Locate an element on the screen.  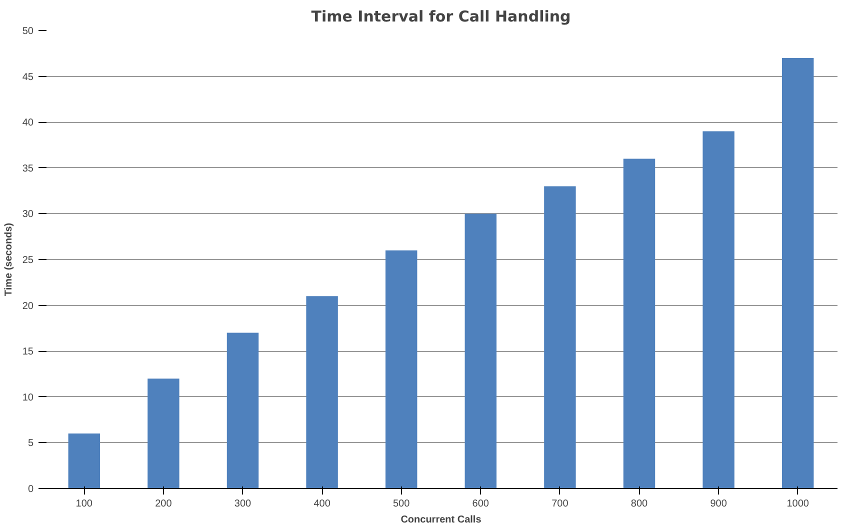
y-tick-label: 50 is located at coordinates (28, 31).